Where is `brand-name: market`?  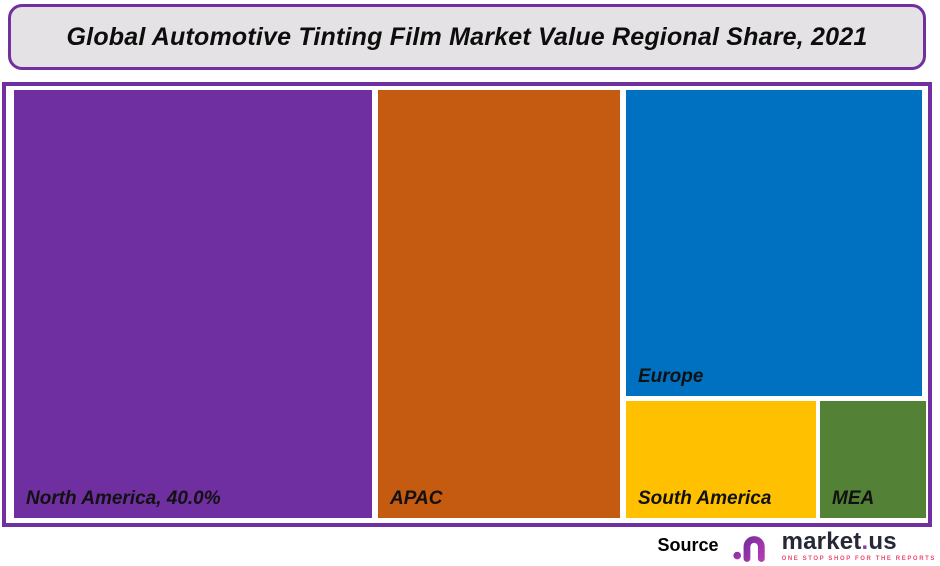
brand-name: market is located at coordinates (821, 541).